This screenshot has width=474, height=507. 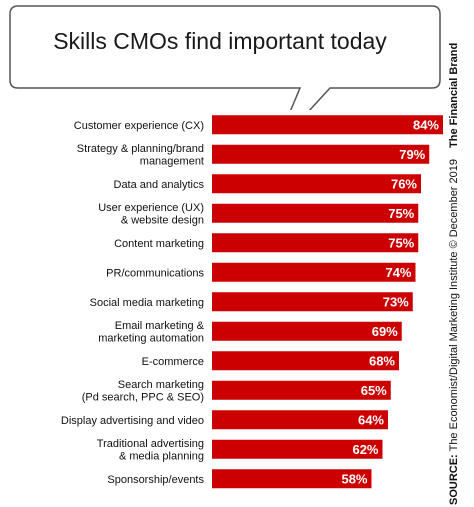 What do you see at coordinates (147, 303) in the screenshot?
I see `category-label: Social media marketing` at bounding box center [147, 303].